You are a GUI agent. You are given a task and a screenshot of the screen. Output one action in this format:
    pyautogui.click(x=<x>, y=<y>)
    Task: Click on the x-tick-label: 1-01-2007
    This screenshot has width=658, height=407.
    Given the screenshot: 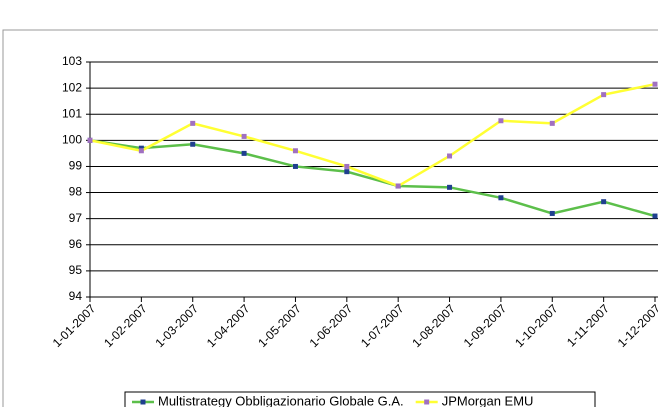 What is the action you would take?
    pyautogui.click(x=74, y=325)
    